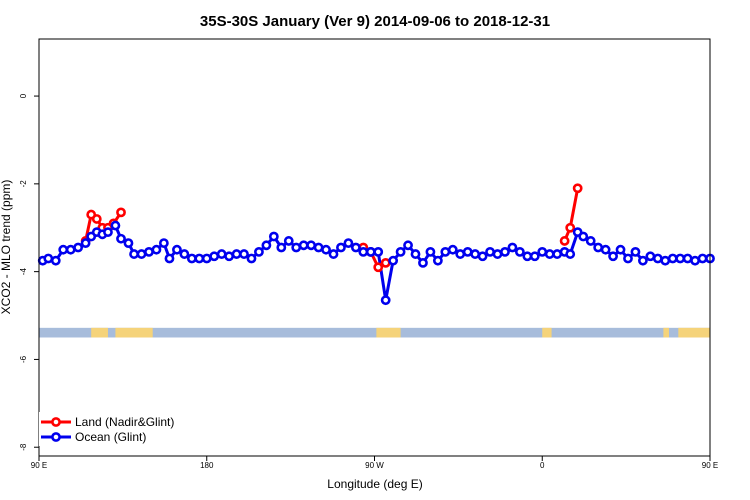 This screenshot has height=500, width=750. I want to click on x-tick-label: 90 W, so click(374, 465).